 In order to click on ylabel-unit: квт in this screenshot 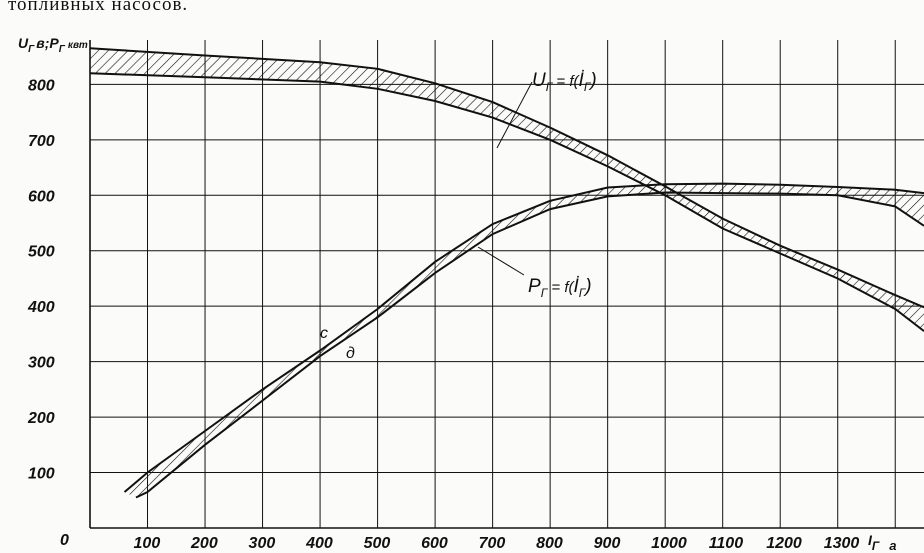, I will do `click(78, 45)`.